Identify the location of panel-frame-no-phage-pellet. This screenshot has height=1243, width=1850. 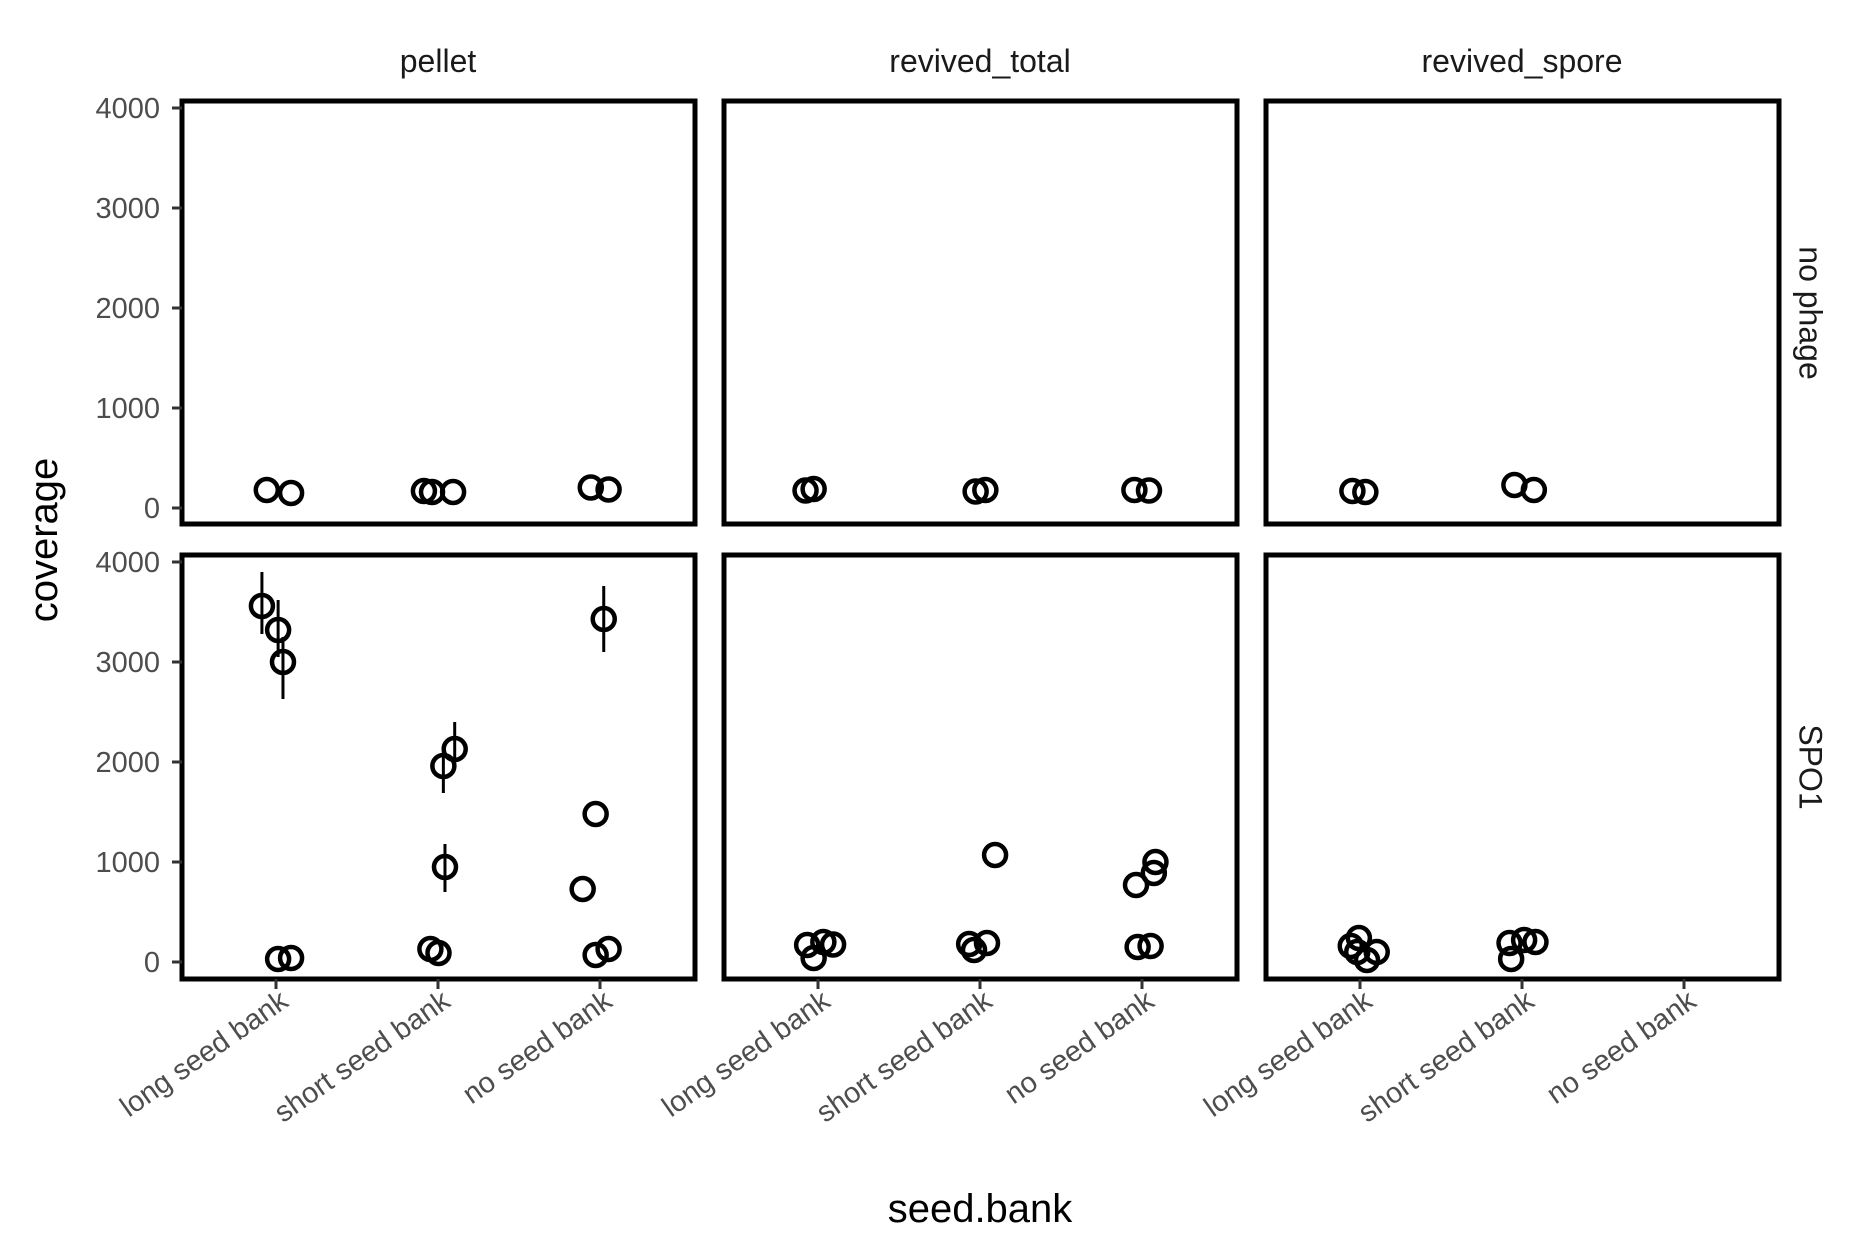
(438, 312).